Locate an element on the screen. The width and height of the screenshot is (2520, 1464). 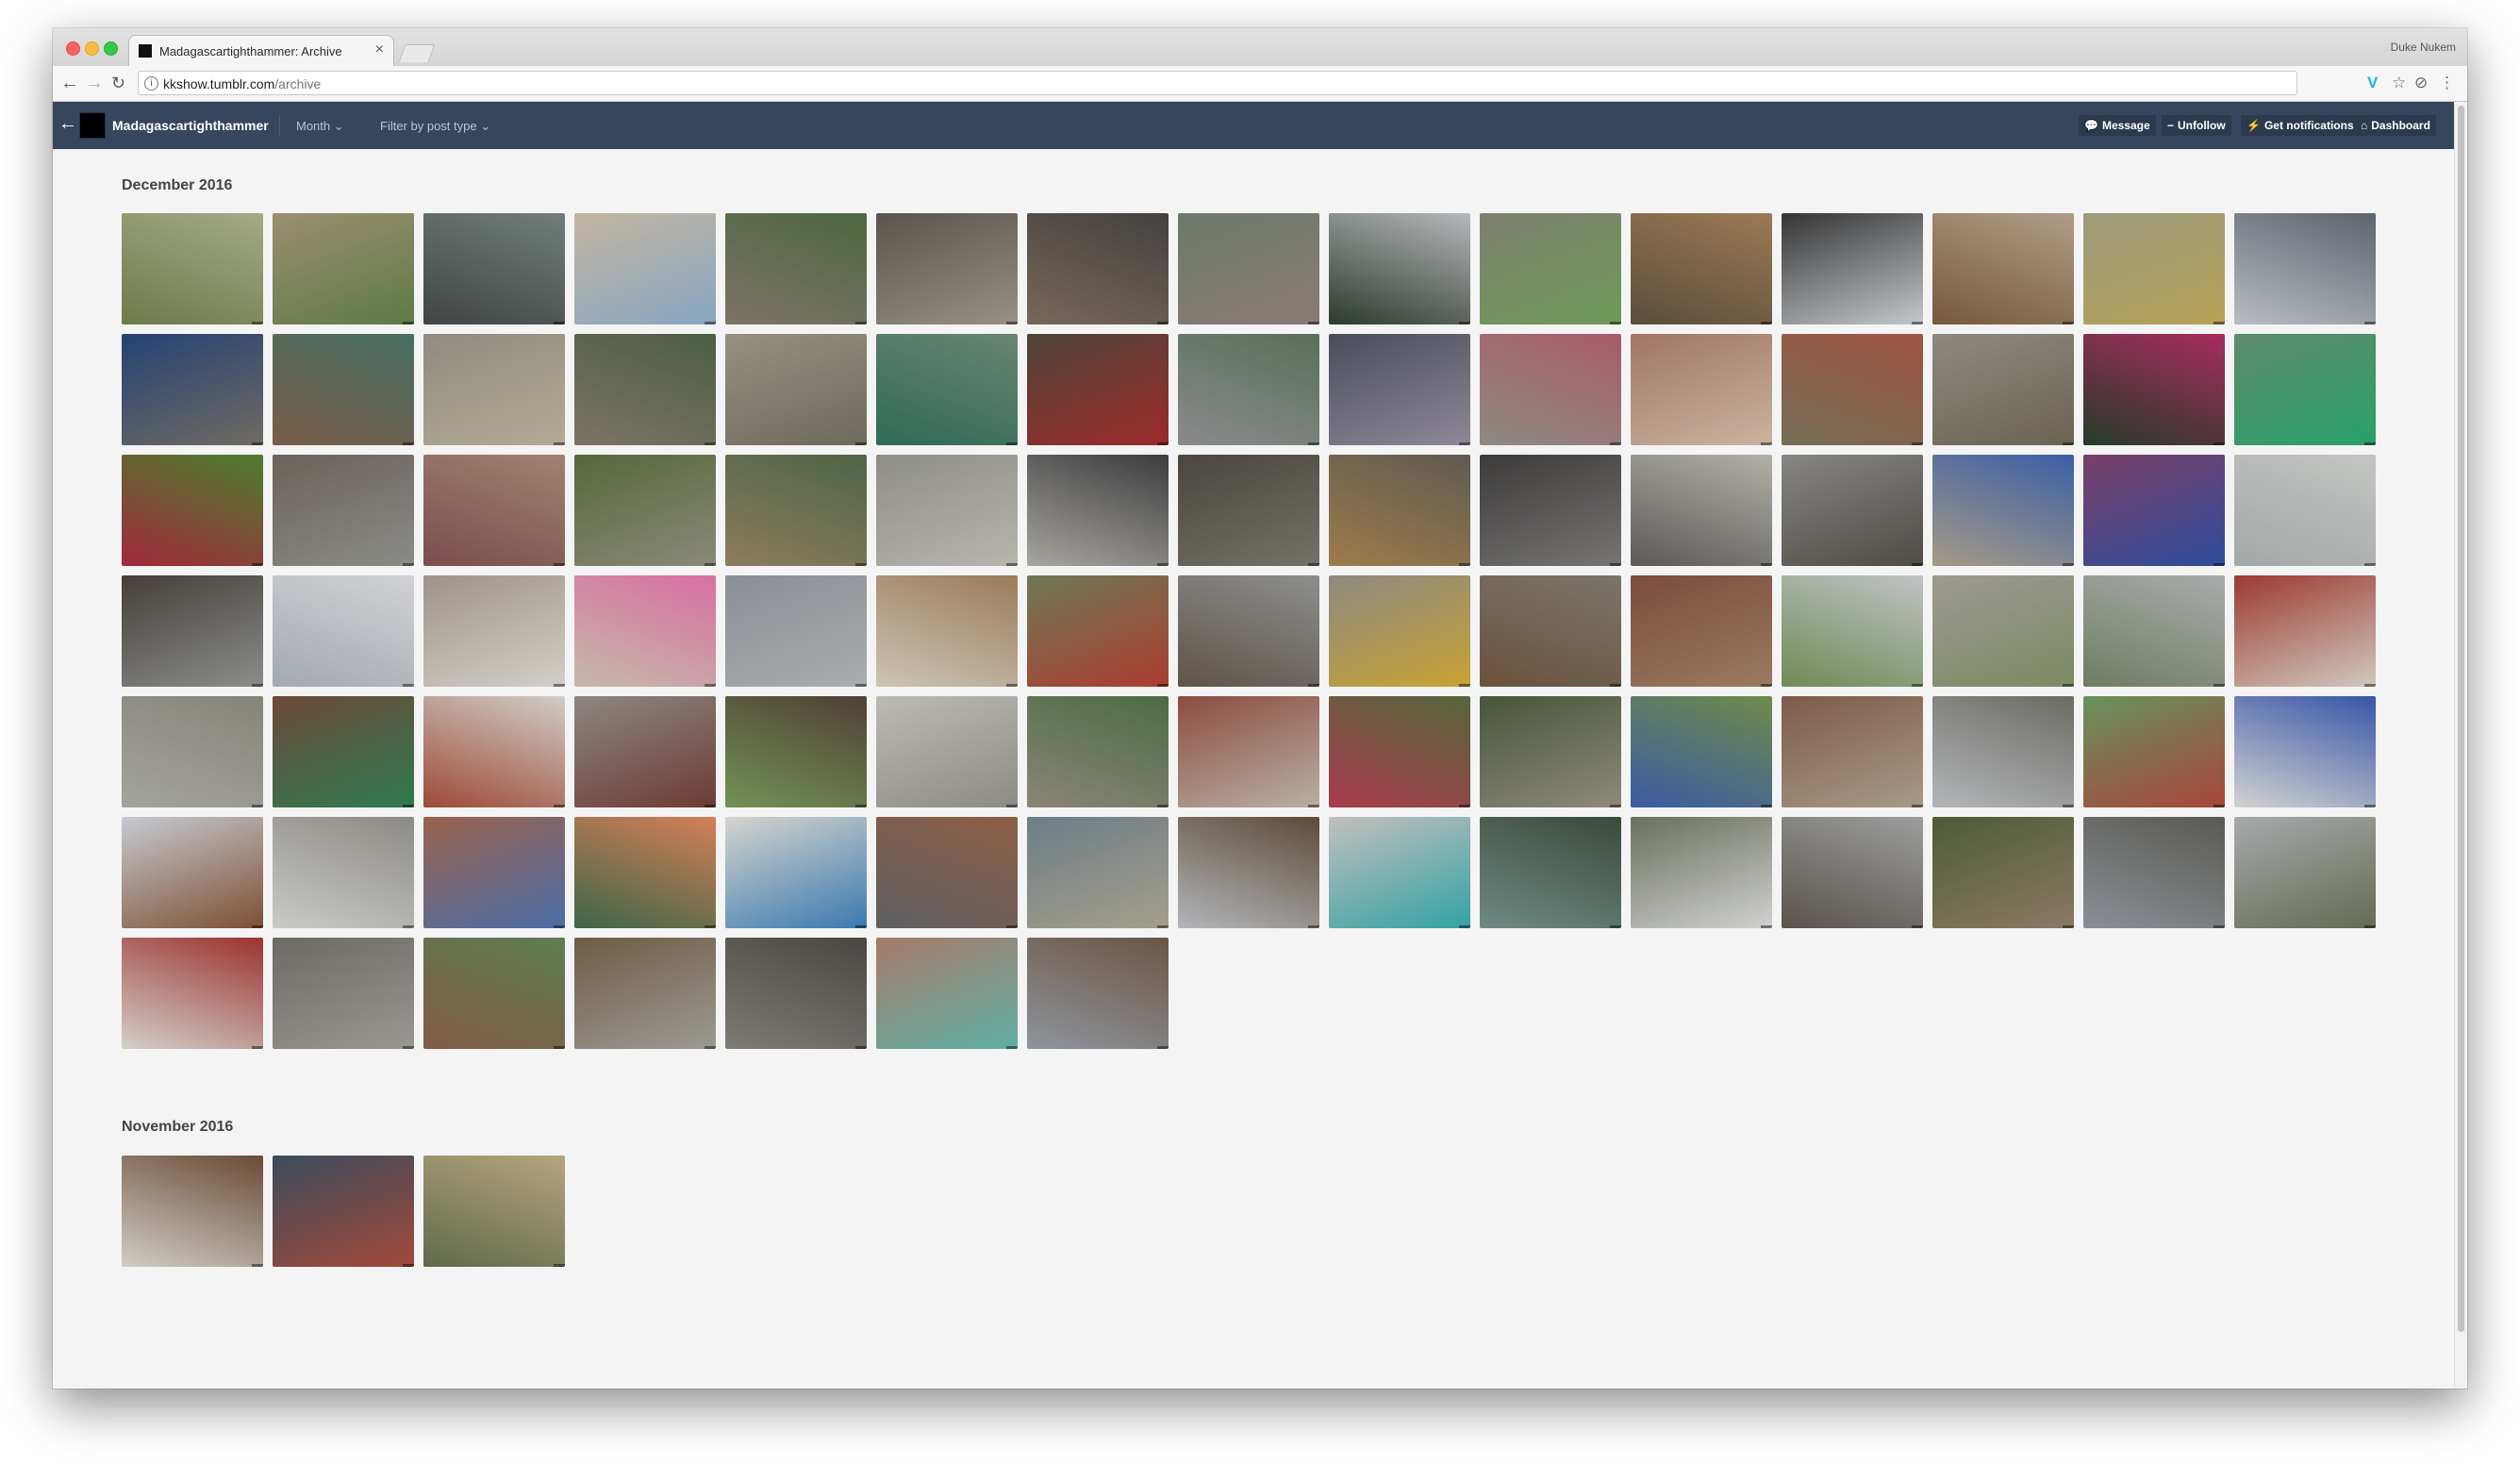
close-window-button is located at coordinates (73, 49).